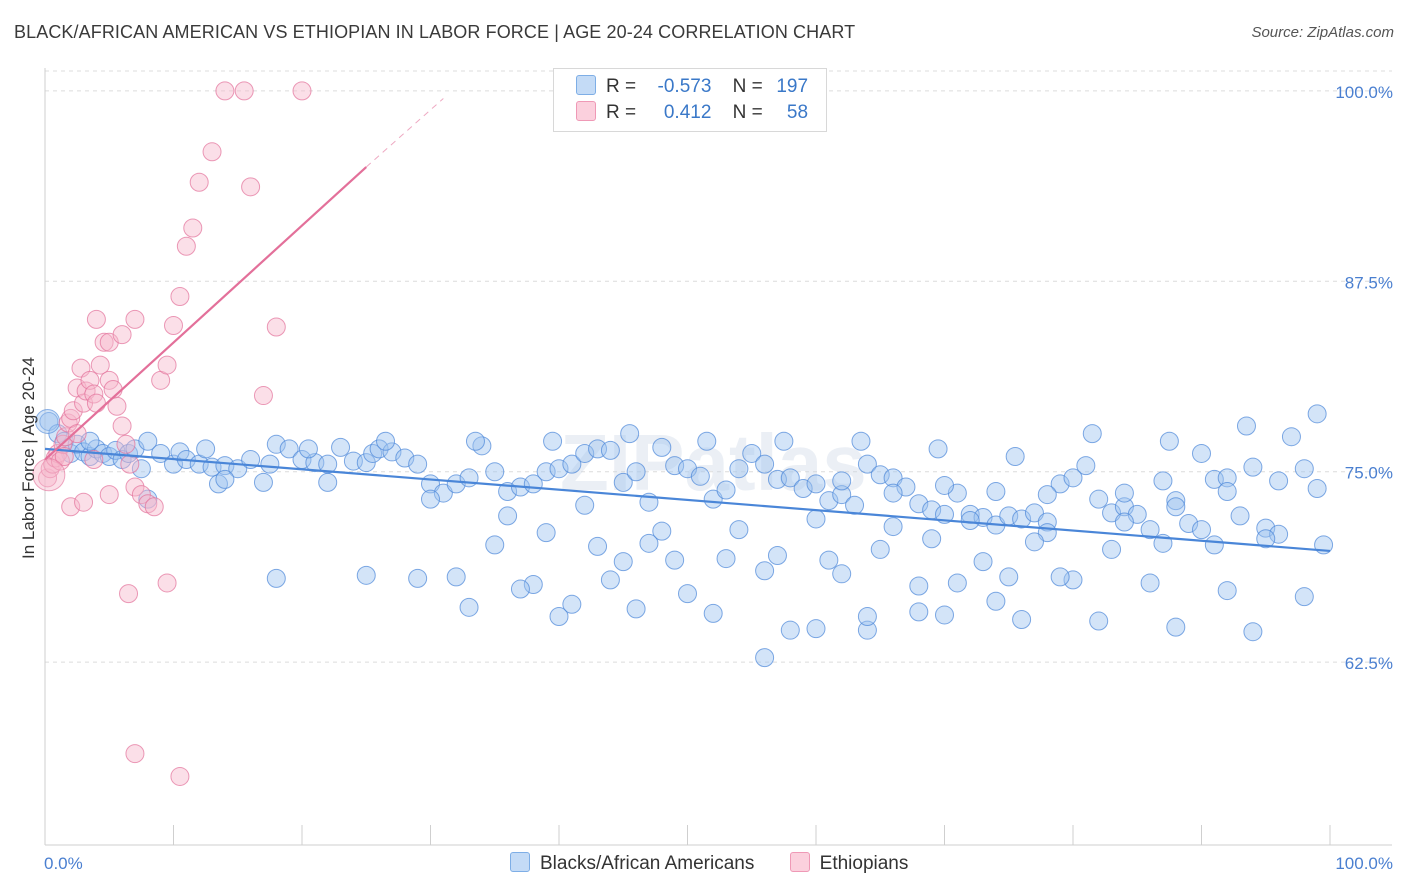 Image resolution: width=1406 pixels, height=892 pixels. What do you see at coordinates (684, 86) in the screenshot?
I see `legend-r-value-blacks: -0.573` at bounding box center [684, 86].